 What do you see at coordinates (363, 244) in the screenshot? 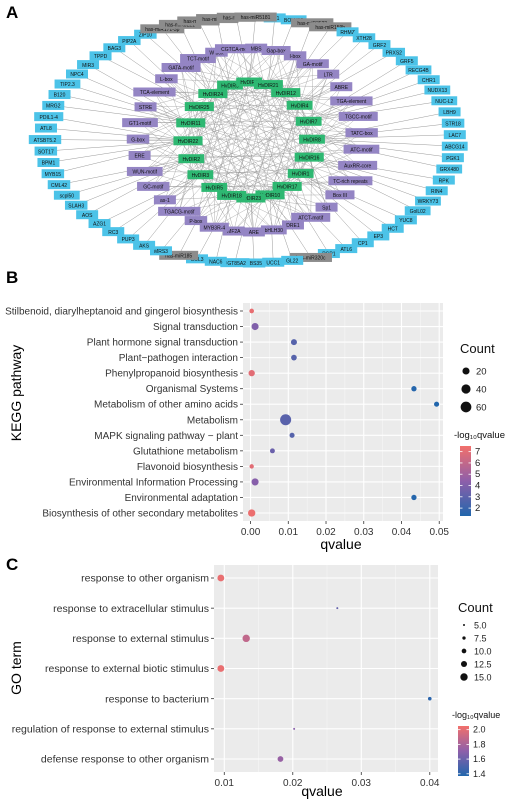
I see `node-label: CP1` at bounding box center [363, 244].